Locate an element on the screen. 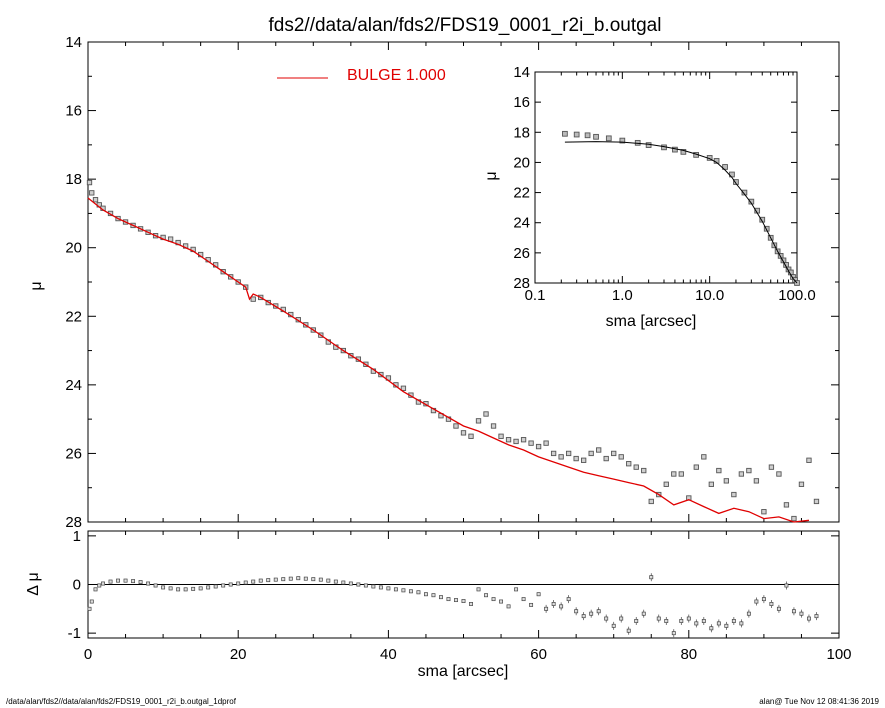 This screenshot has width=885, height=708. x-tick-label: 80 is located at coordinates (688, 654).